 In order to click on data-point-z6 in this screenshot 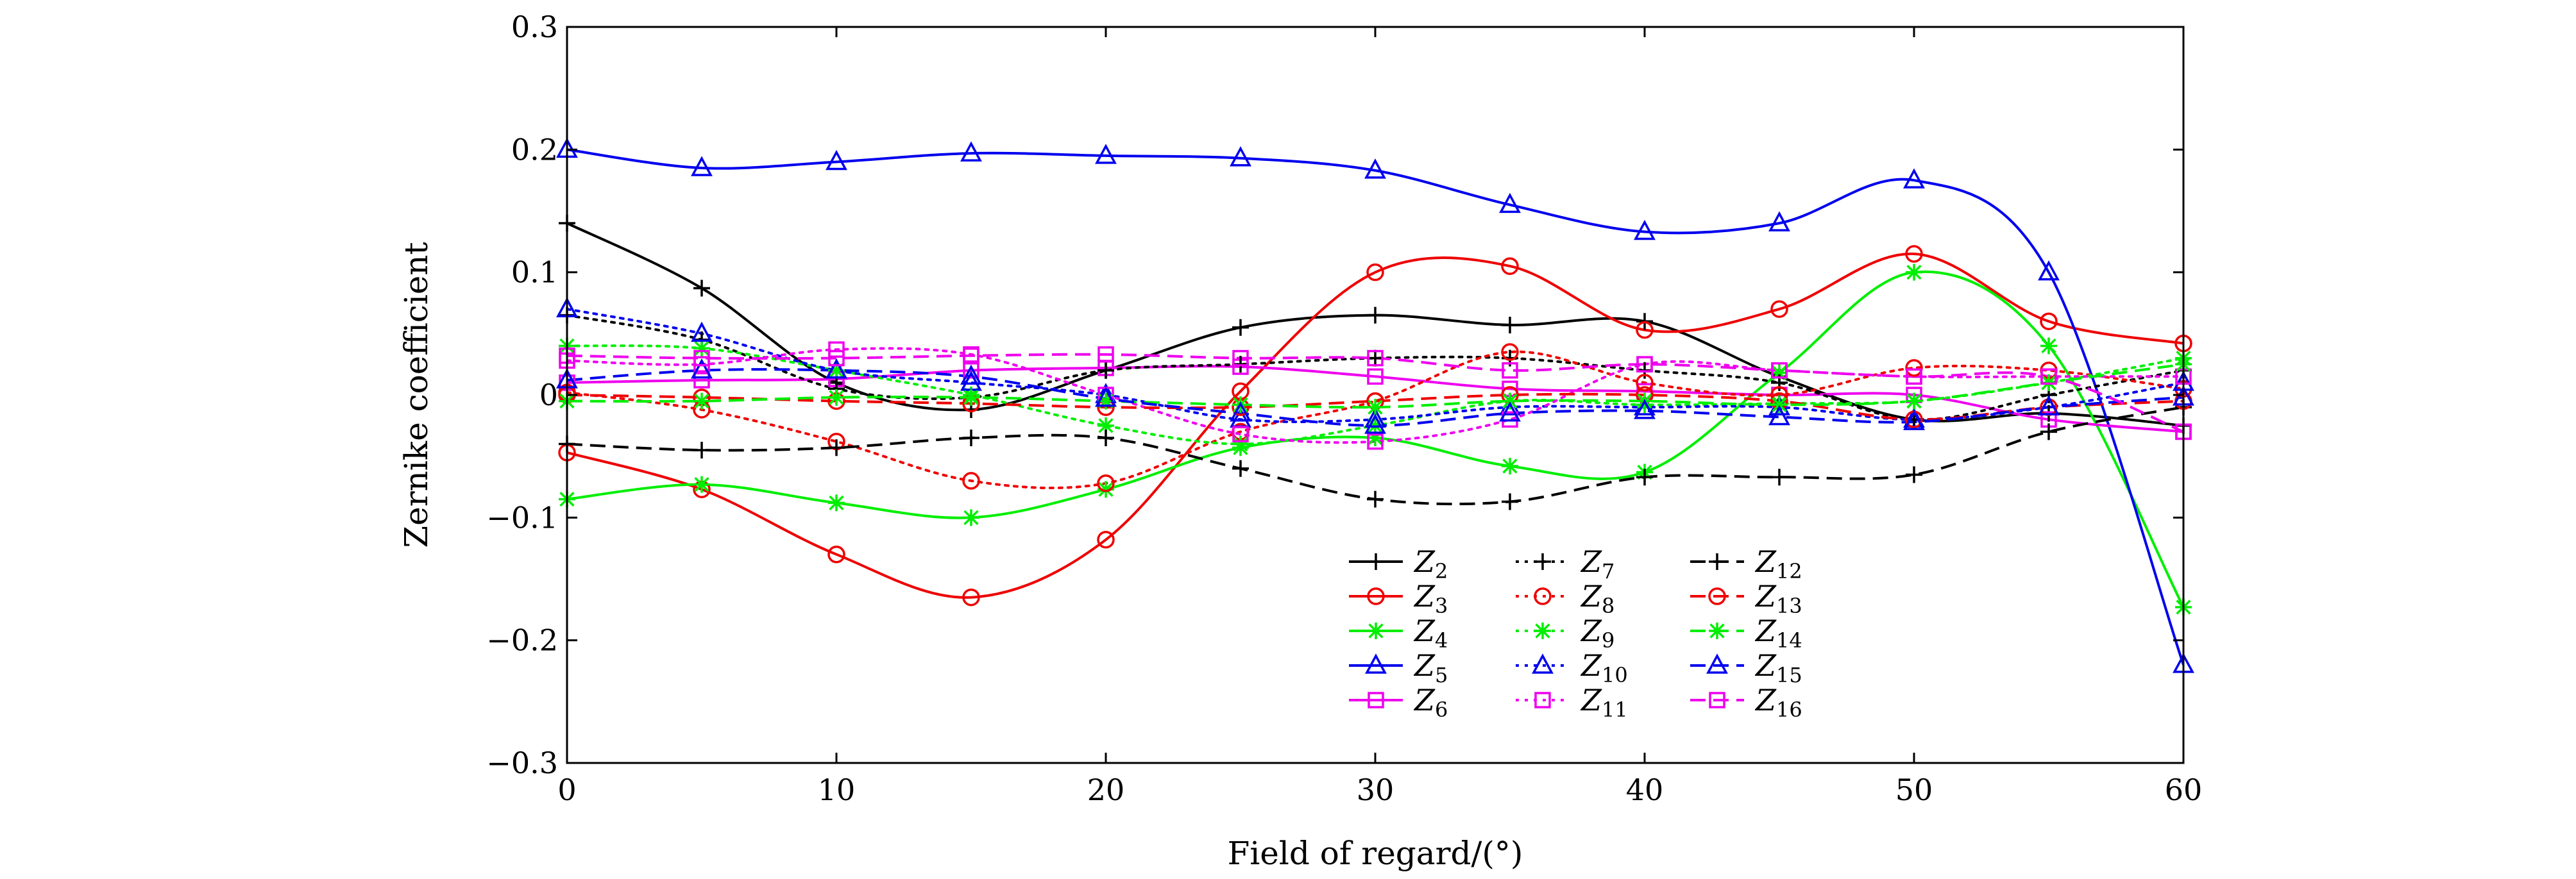, I will do `click(701, 380)`.